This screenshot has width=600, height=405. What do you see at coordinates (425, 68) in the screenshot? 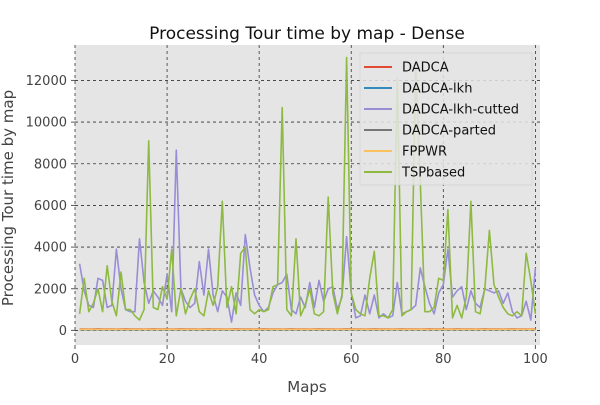
I see `legend-label: DADCA` at bounding box center [425, 68].